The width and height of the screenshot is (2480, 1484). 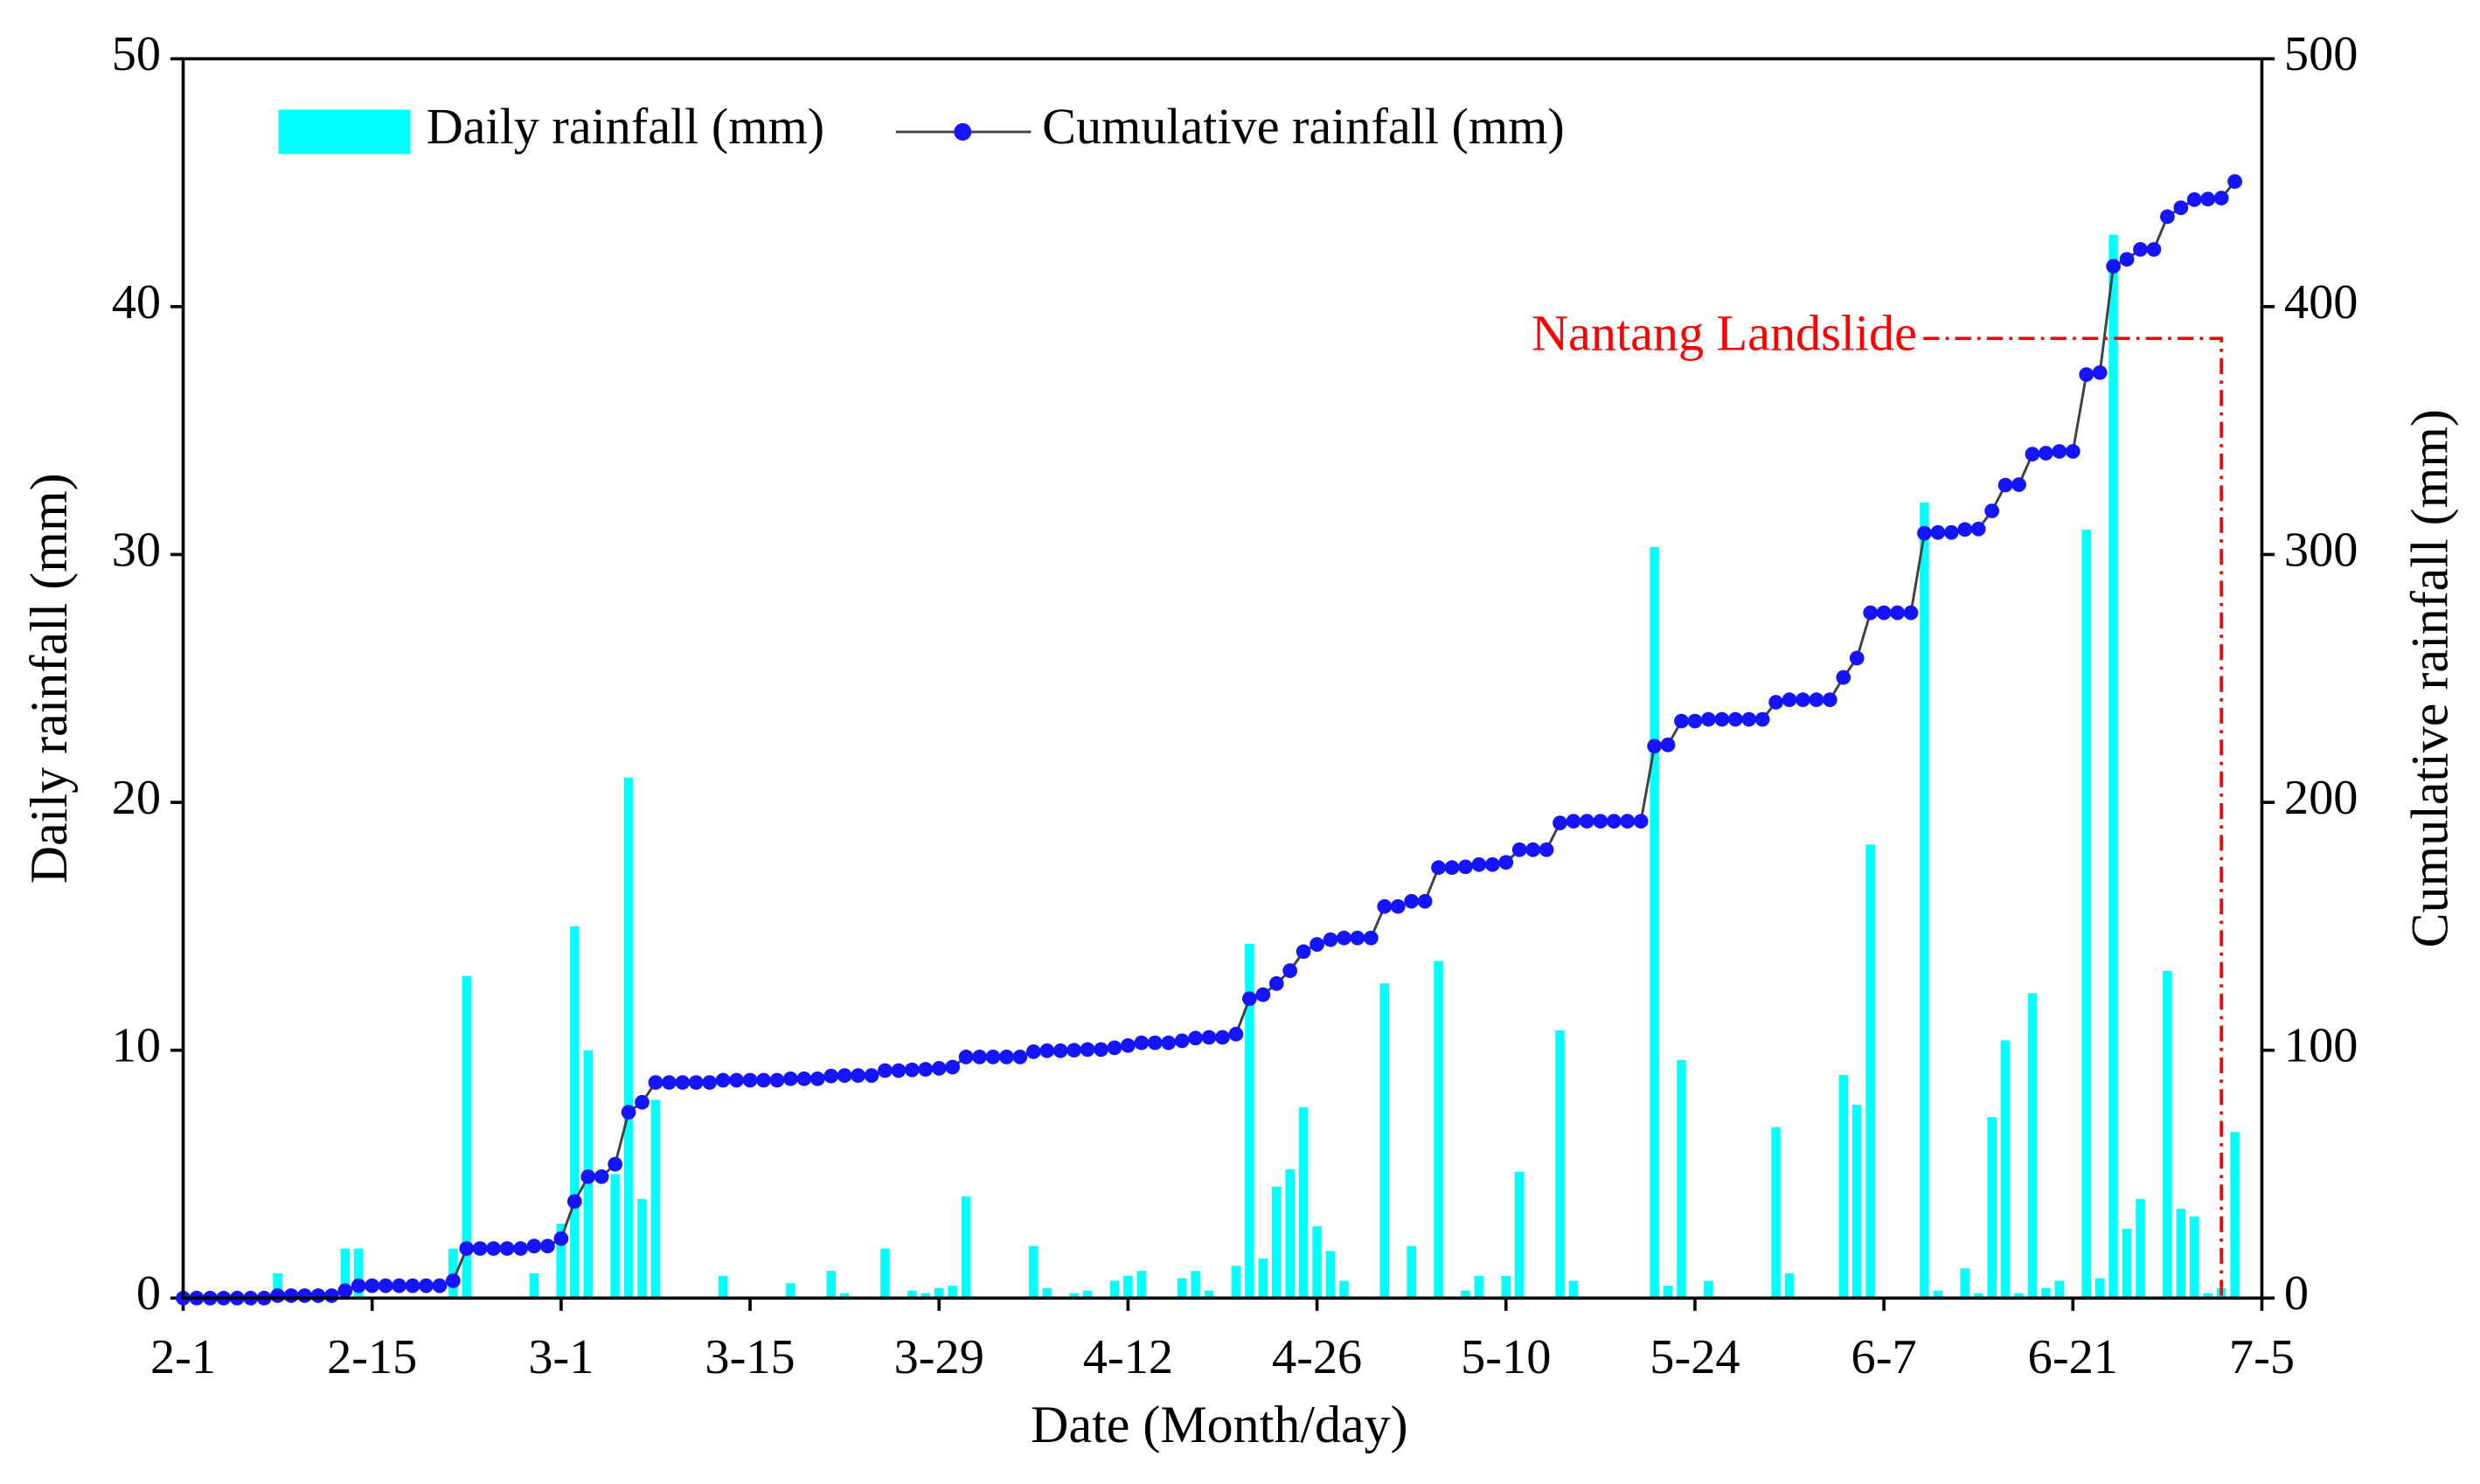 What do you see at coordinates (939, 1357) in the screenshot?
I see `x-tick-label: 3-29` at bounding box center [939, 1357].